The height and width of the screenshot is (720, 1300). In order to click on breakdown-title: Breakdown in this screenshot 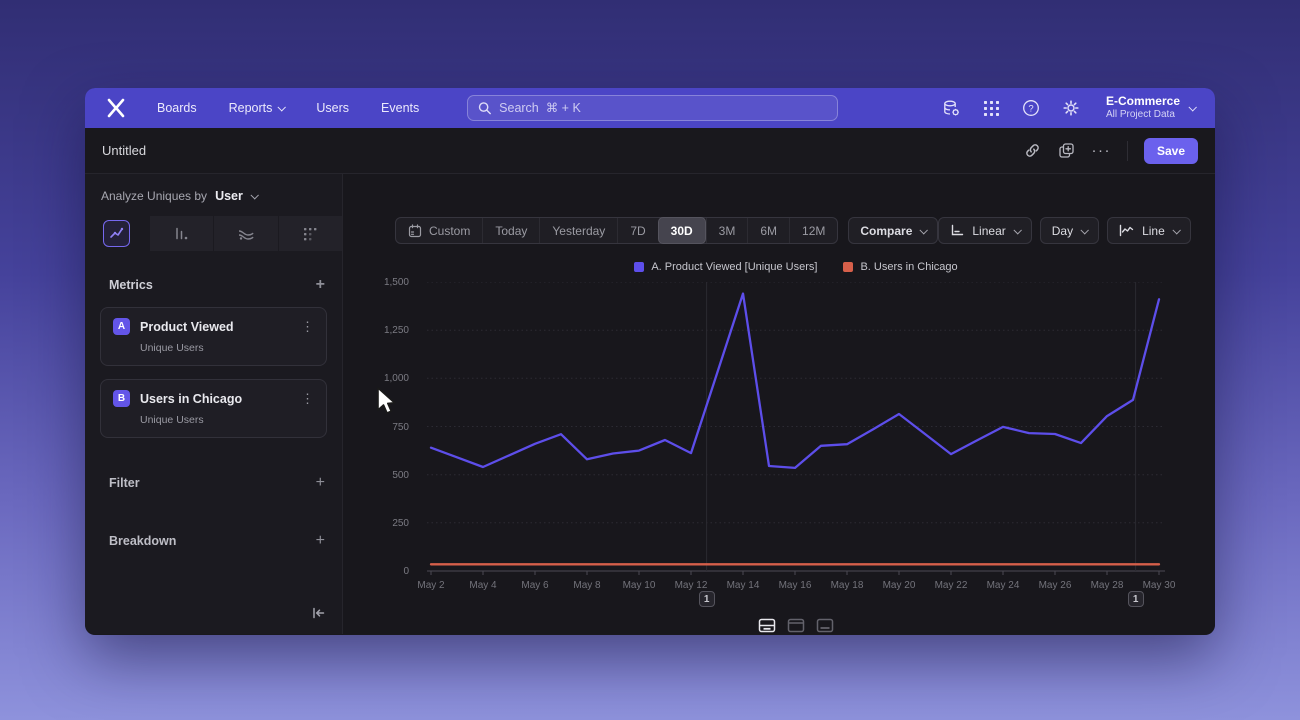, I will do `click(143, 541)`.